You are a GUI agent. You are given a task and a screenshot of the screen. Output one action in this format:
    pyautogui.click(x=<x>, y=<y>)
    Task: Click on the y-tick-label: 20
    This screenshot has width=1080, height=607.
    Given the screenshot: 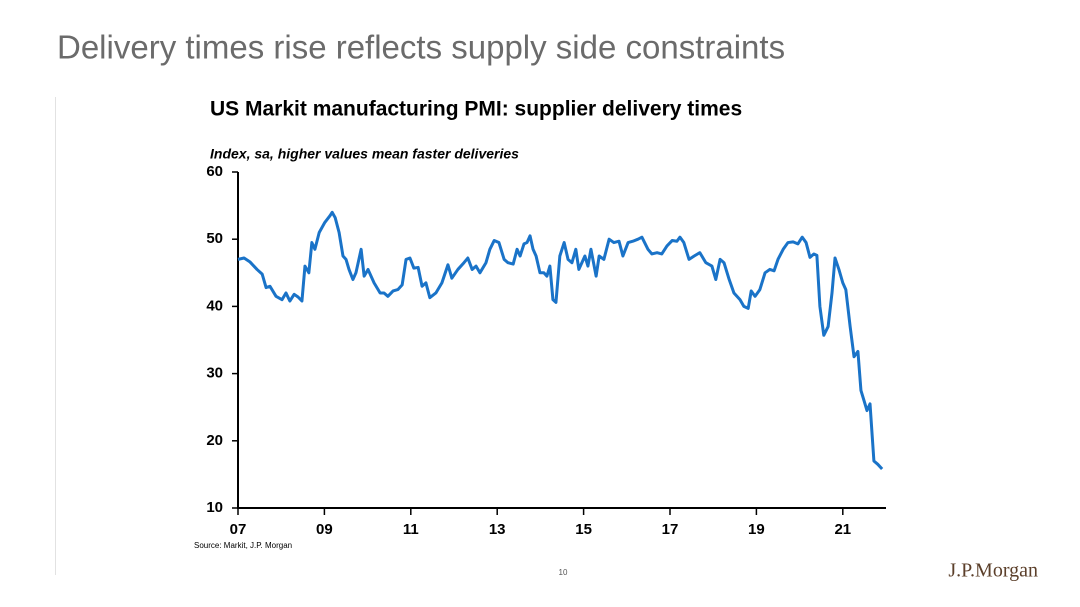 What is the action you would take?
    pyautogui.click(x=214, y=440)
    